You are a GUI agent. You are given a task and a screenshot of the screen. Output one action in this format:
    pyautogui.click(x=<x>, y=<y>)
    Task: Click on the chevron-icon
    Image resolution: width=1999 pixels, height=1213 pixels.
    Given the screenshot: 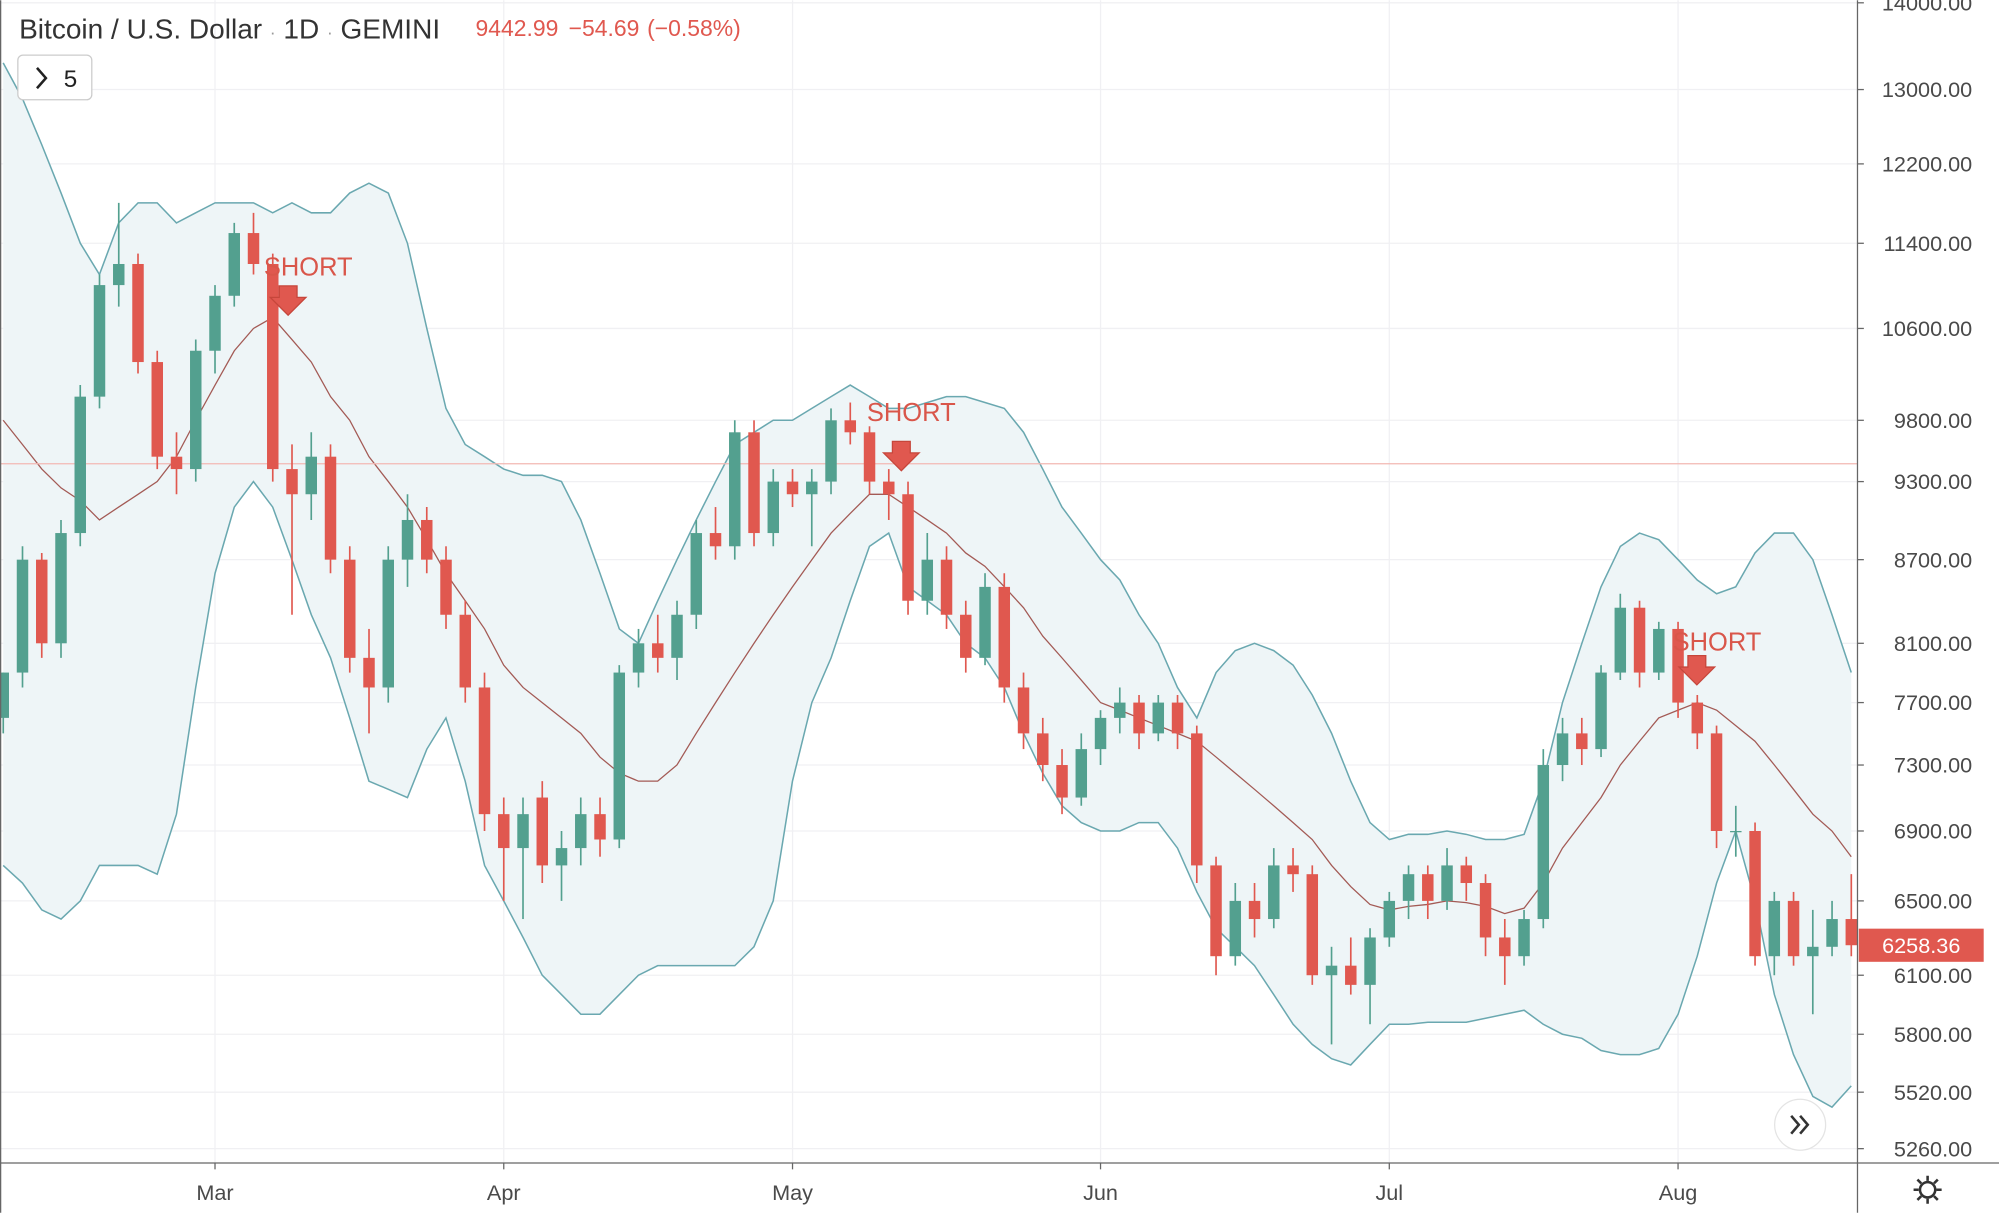 What is the action you would take?
    pyautogui.click(x=42, y=78)
    